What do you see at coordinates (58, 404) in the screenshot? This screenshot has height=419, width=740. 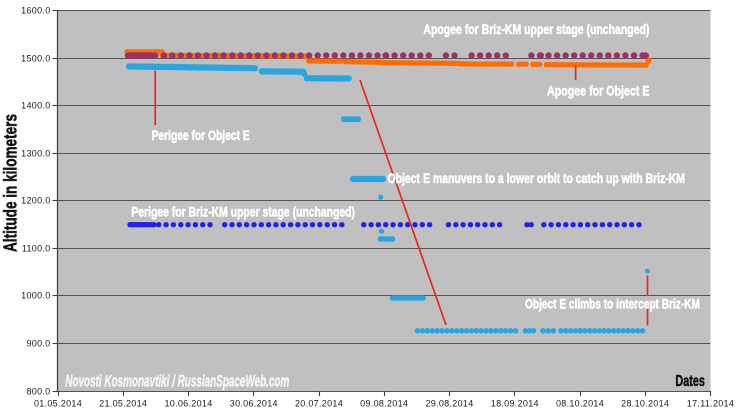 I see `svg-text: 01.05.2014` at bounding box center [58, 404].